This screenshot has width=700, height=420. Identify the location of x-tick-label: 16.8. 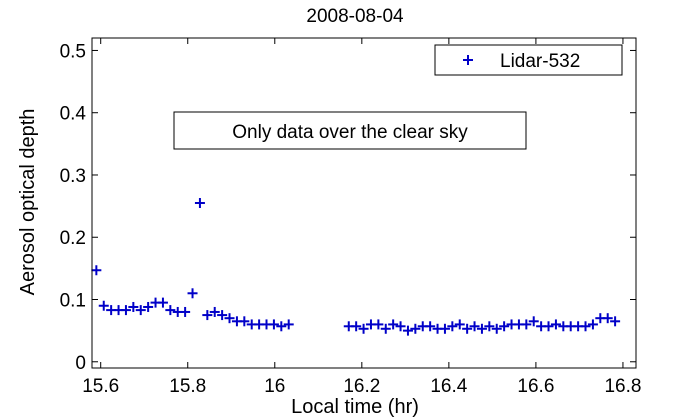
(622, 386).